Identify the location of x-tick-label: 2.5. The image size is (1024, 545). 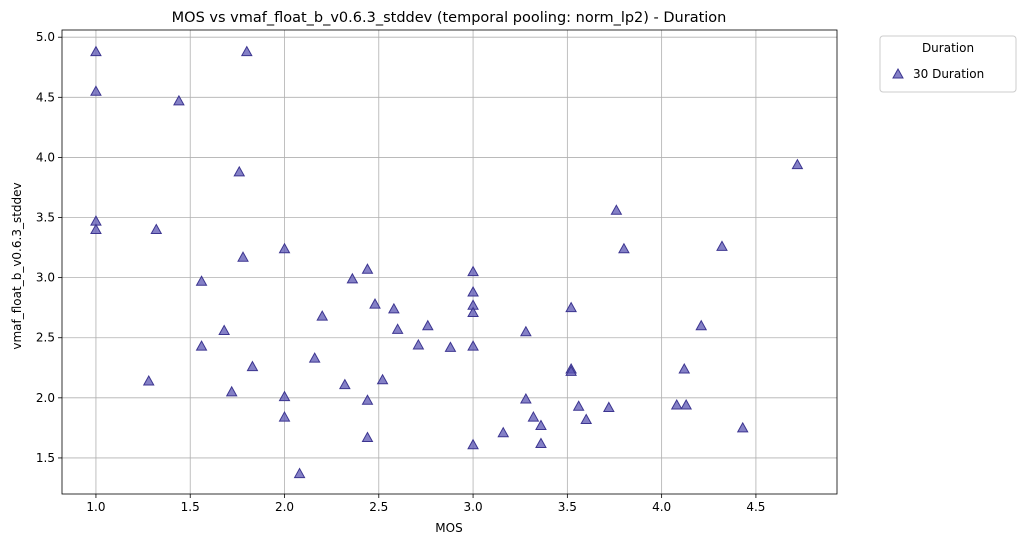
(378, 507).